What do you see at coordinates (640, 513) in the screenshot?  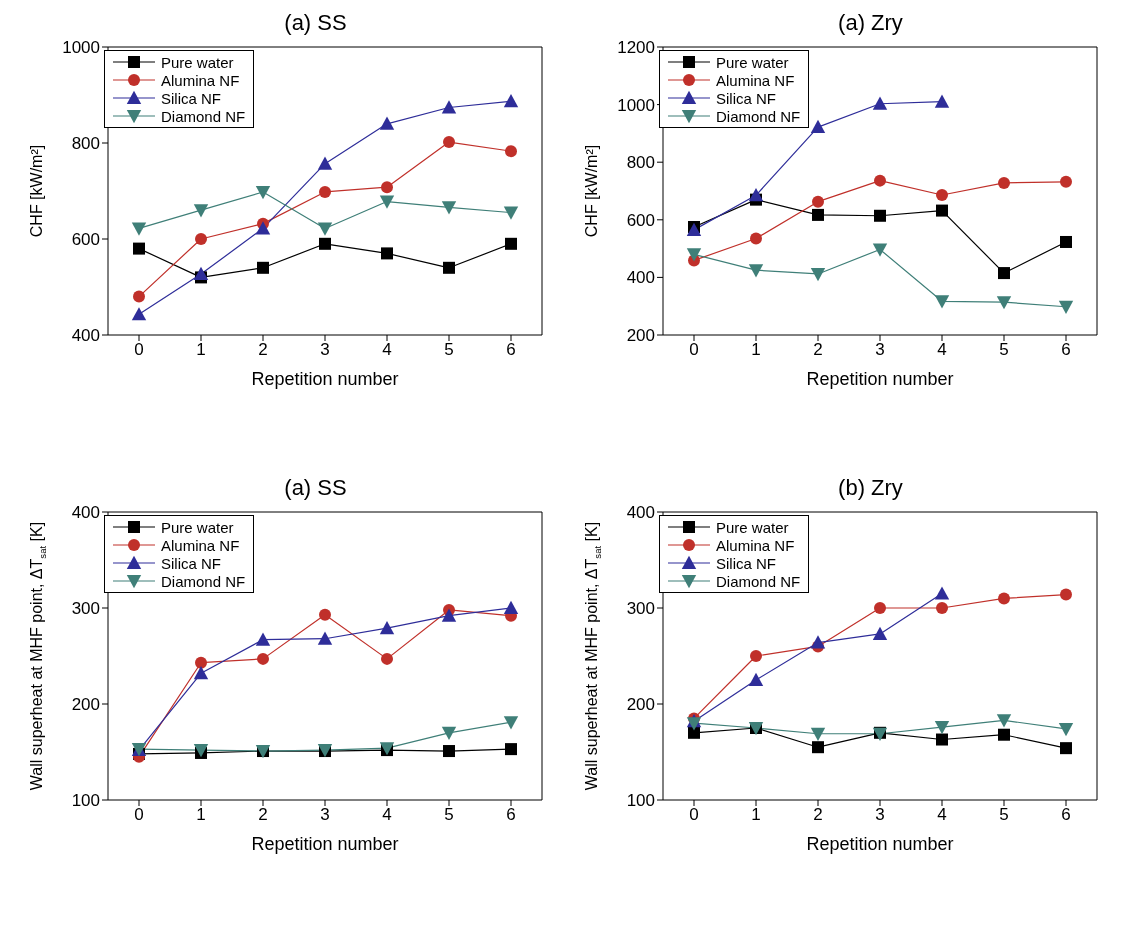 I see `y-tick-label: 400` at bounding box center [640, 513].